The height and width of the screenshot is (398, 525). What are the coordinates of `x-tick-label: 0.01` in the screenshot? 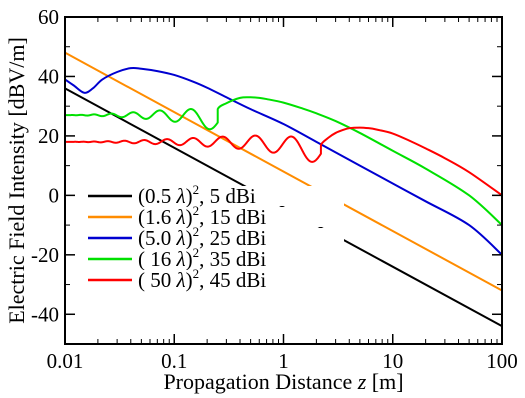 It's located at (65, 361).